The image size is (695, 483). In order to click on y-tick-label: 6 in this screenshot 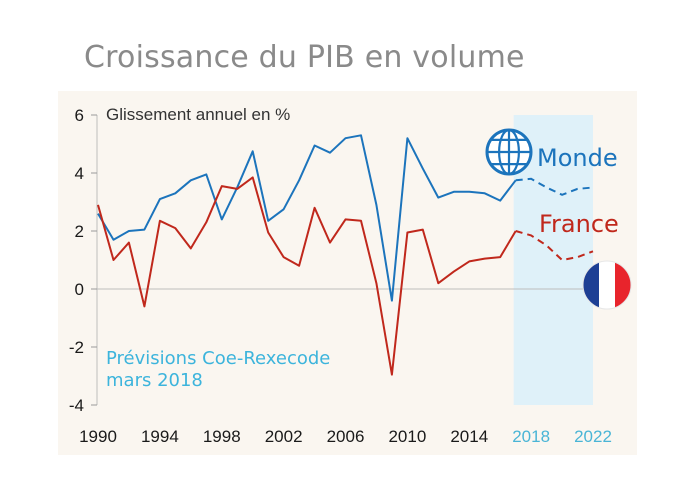, I will do `click(79, 115)`.